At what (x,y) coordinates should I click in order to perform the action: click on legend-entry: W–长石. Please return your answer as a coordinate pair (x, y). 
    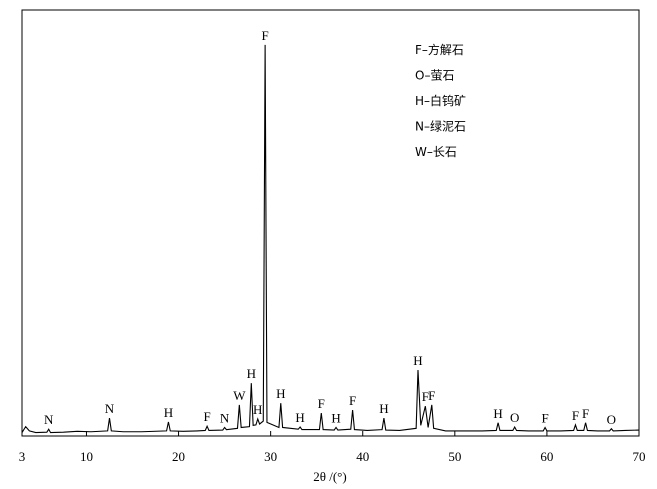
    Looking at the image, I should click on (436, 152).